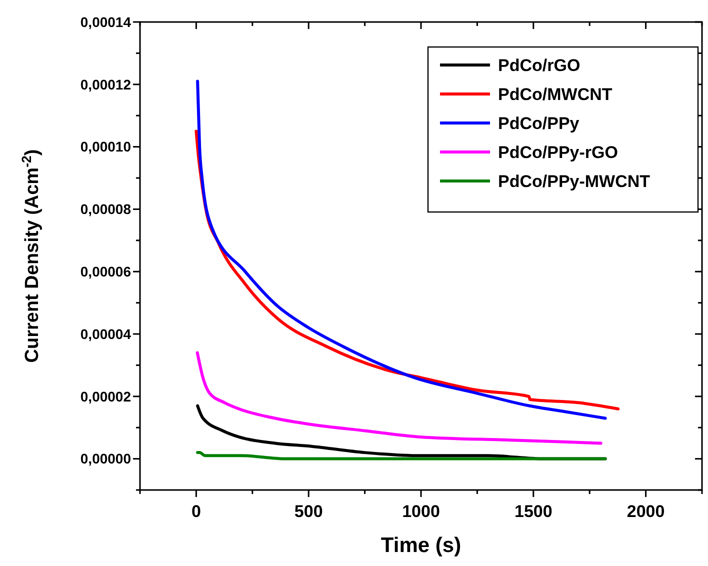 Image resolution: width=708 pixels, height=566 pixels. Describe the element at coordinates (106, 334) in the screenshot. I see `y-tick-label: 0,00004` at that location.